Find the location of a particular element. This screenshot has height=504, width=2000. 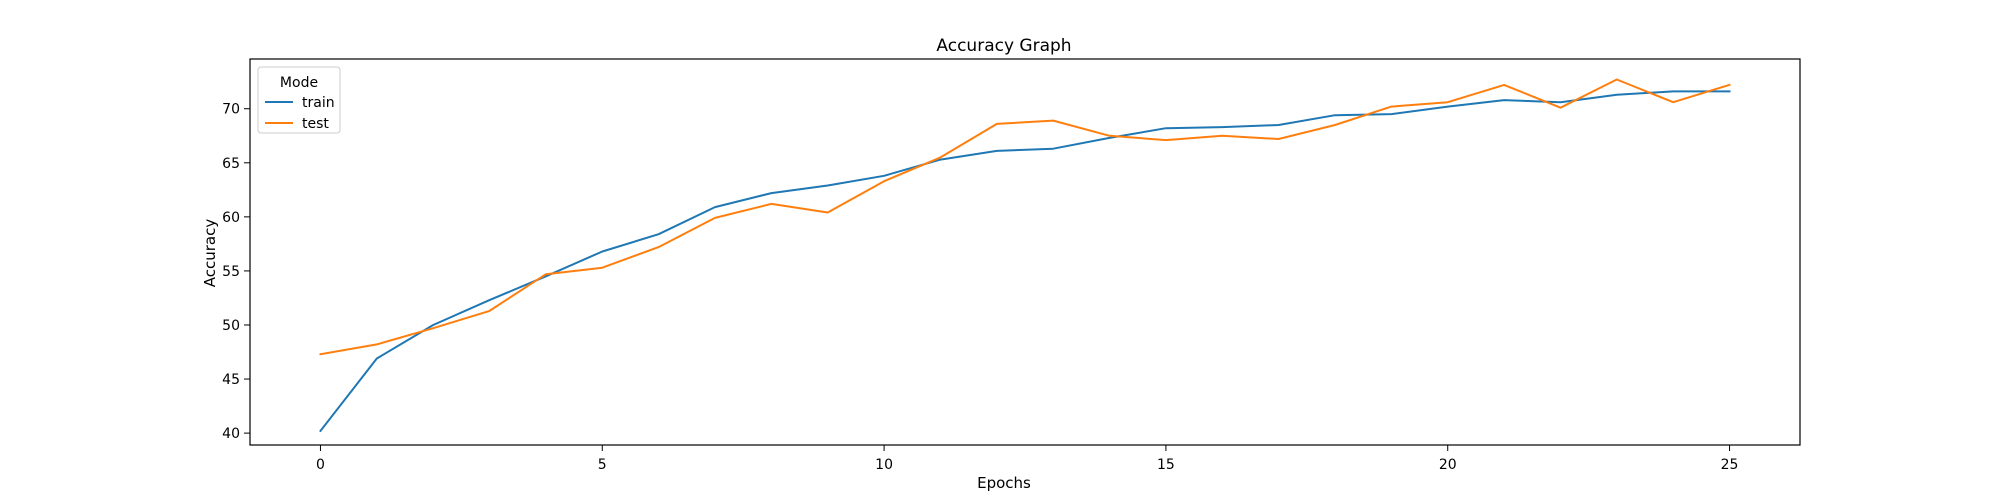

y-tick-label: 45 is located at coordinates (231, 380).